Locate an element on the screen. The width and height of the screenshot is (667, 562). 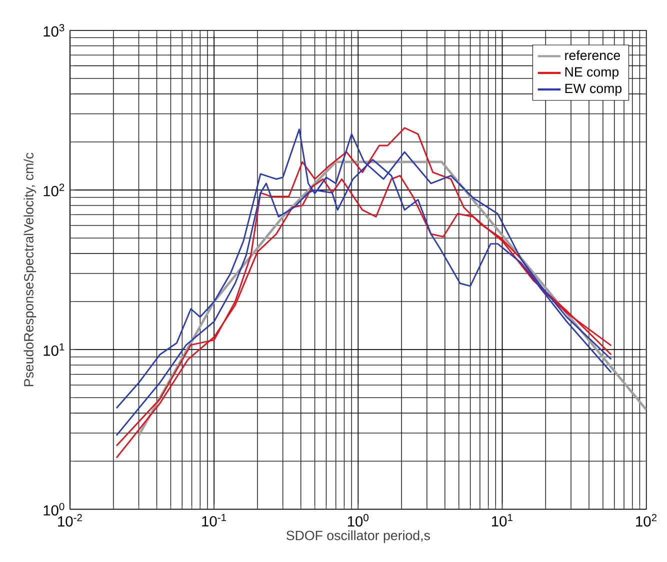
legend-label: NE comp is located at coordinates (592, 73).